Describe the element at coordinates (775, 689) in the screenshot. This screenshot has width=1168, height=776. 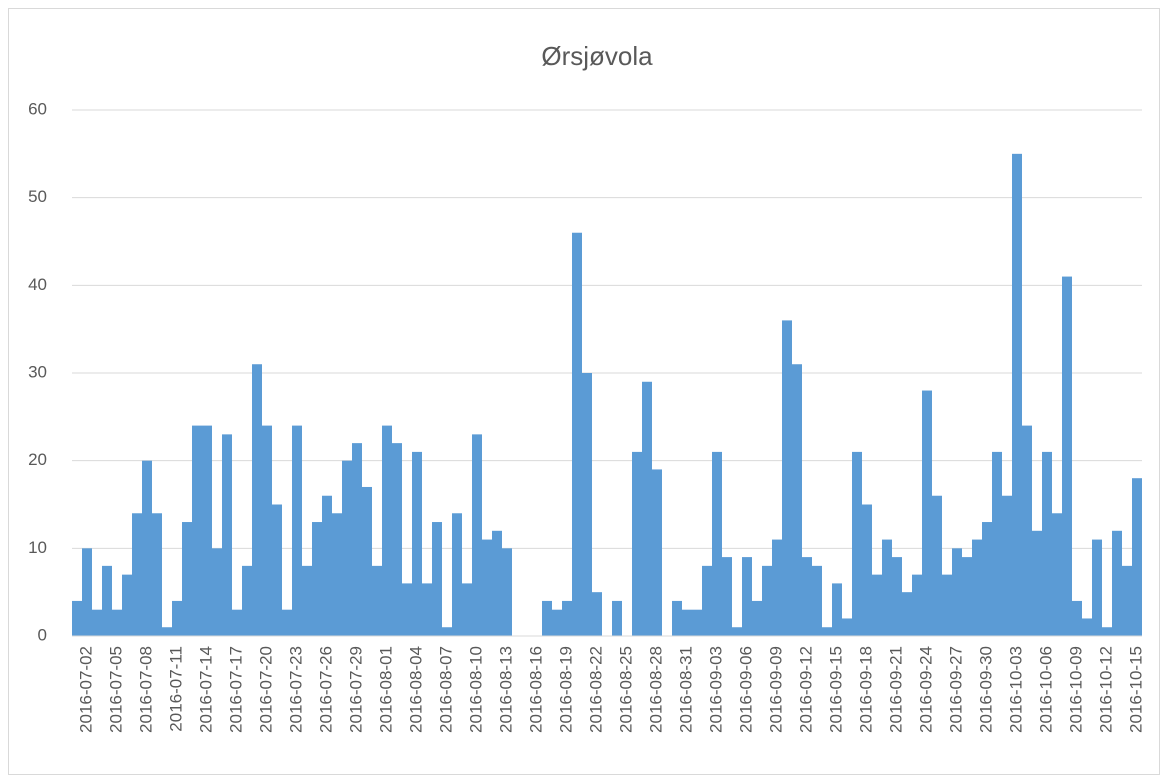
I see `x-tick-label: 2016-09-09` at that location.